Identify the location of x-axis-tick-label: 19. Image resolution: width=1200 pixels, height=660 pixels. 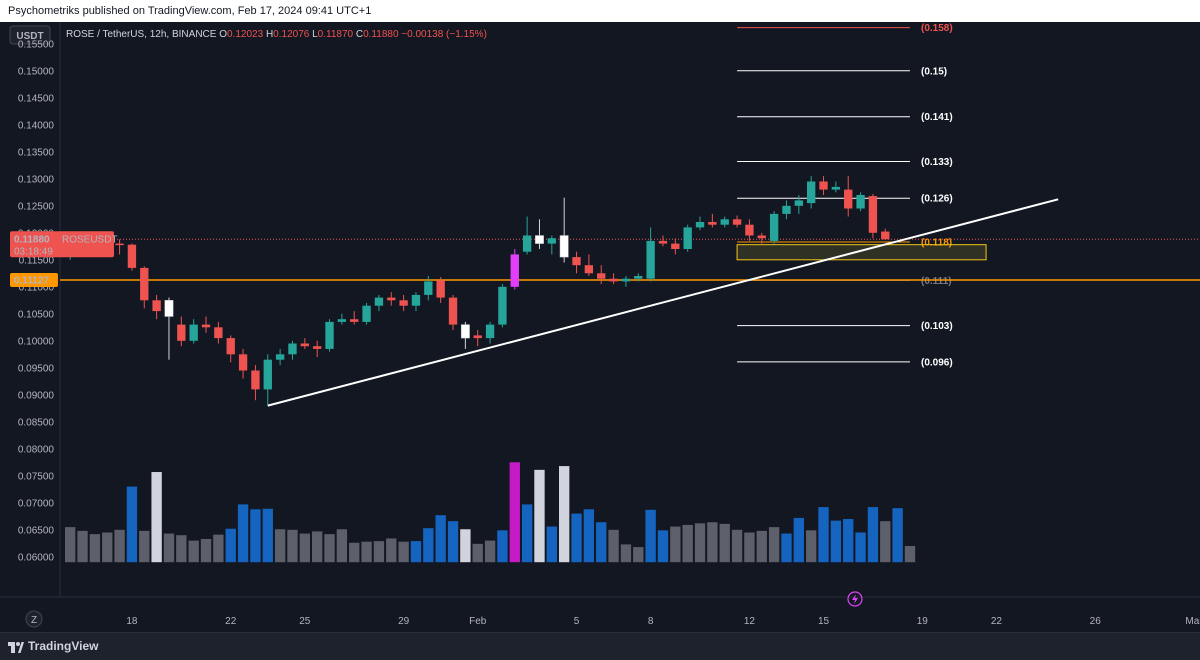
(923, 621).